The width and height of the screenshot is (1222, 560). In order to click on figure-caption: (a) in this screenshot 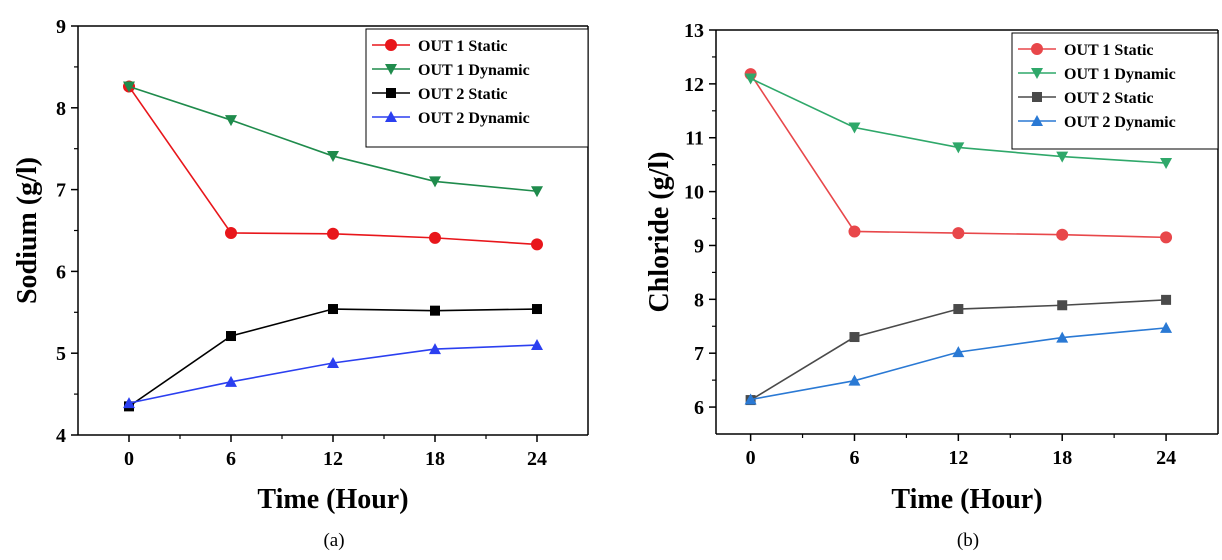, I will do `click(333, 540)`.